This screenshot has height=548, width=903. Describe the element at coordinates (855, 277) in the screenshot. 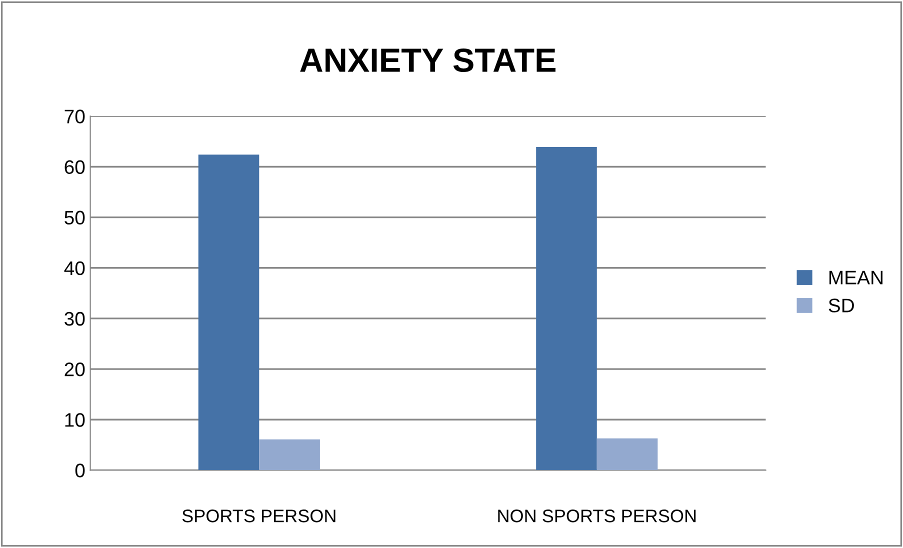

I see `legend-label: MEAN` at that location.